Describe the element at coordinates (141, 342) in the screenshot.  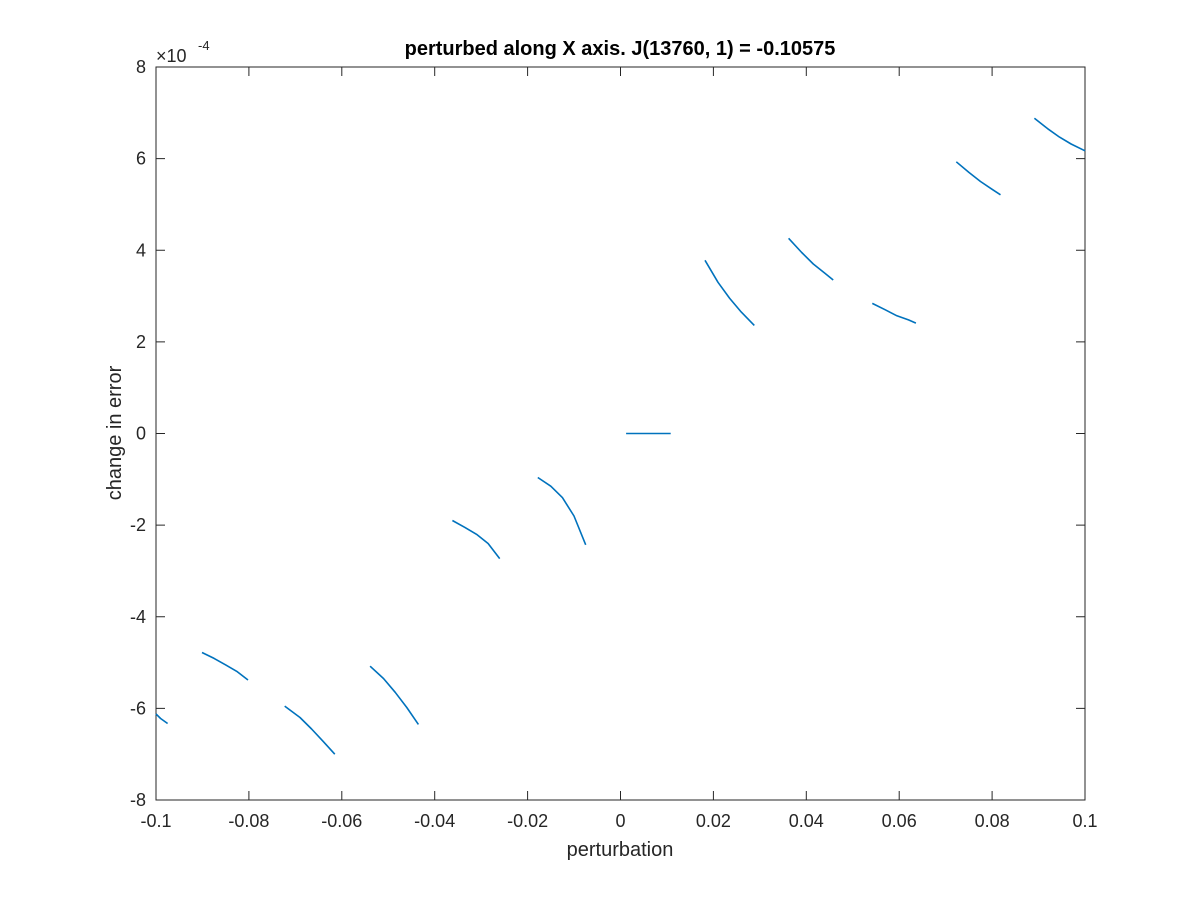
I see `y-tick-label: 2` at that location.